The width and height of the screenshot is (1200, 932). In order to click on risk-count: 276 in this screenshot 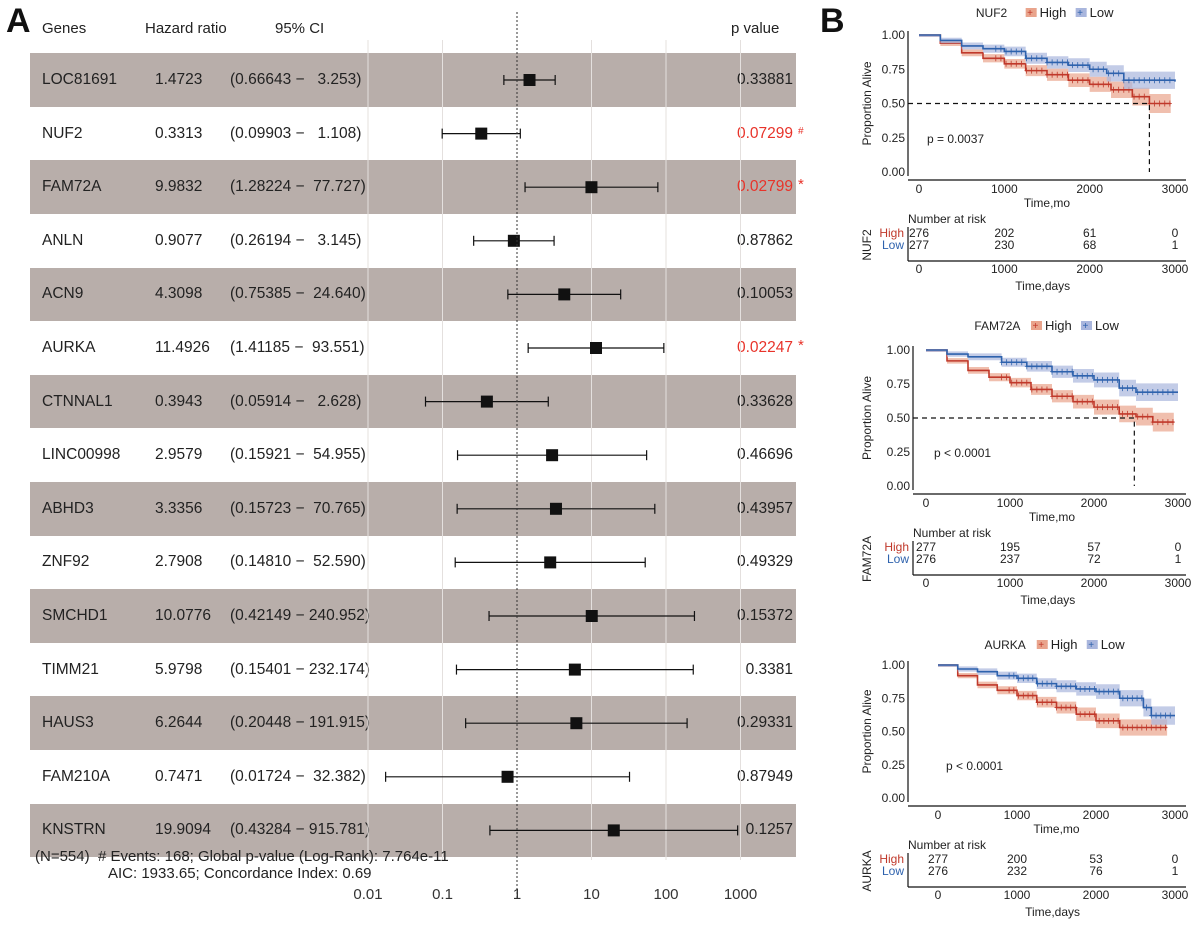, I will do `click(919, 233)`.